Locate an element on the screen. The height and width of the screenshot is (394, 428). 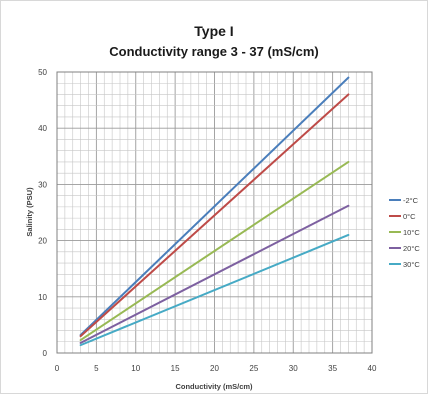
y-axis-label: Salinity (PSU) is located at coordinates (29, 212).